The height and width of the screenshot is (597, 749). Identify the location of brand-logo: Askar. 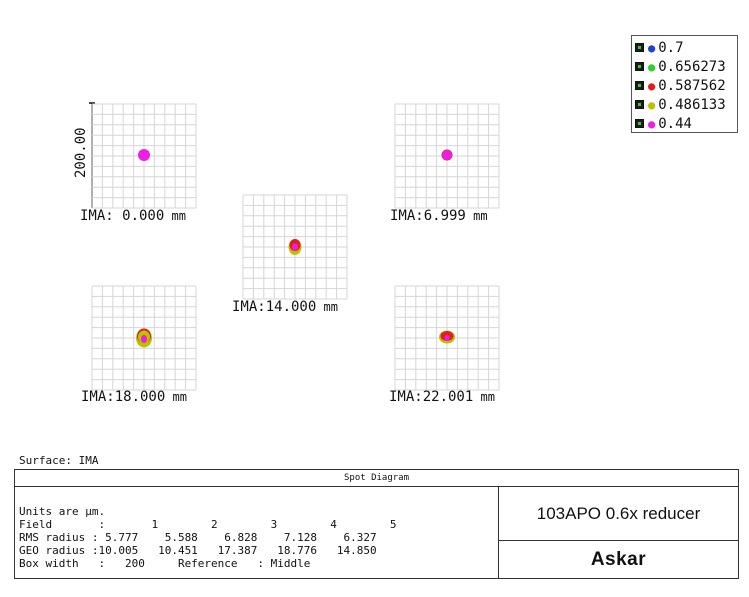
(618, 559).